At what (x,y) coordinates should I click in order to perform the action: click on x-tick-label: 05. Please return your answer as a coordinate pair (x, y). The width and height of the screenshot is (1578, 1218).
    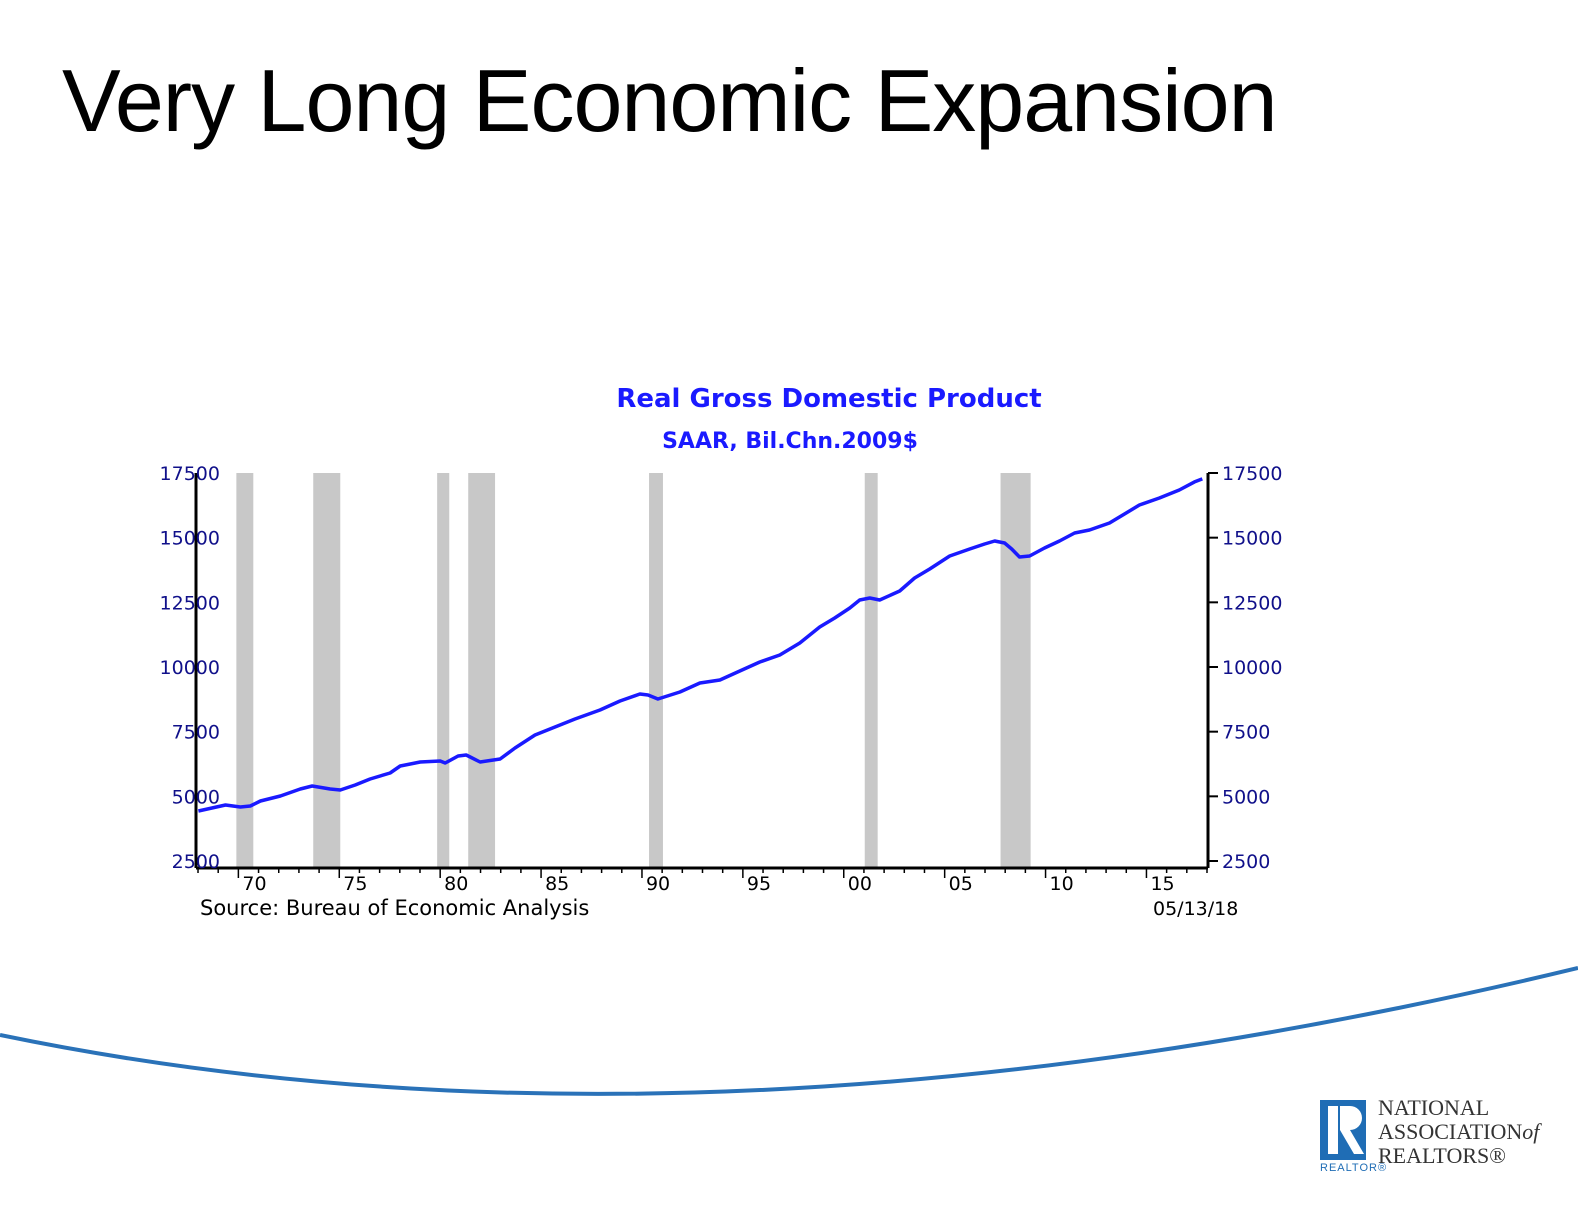
    Looking at the image, I should click on (961, 884).